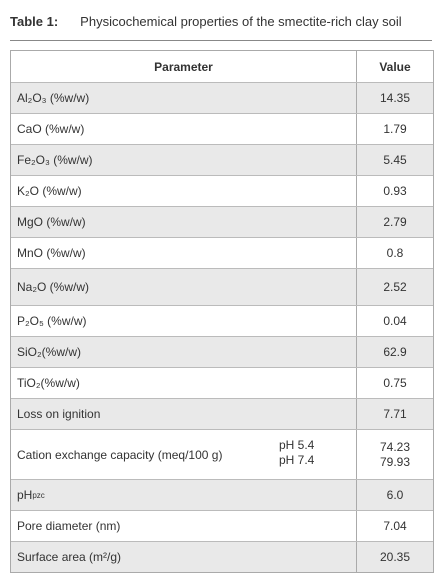 This screenshot has width=442, height=585. I want to click on table-row: Surface area (m²/g) 20.35, so click(222, 556).